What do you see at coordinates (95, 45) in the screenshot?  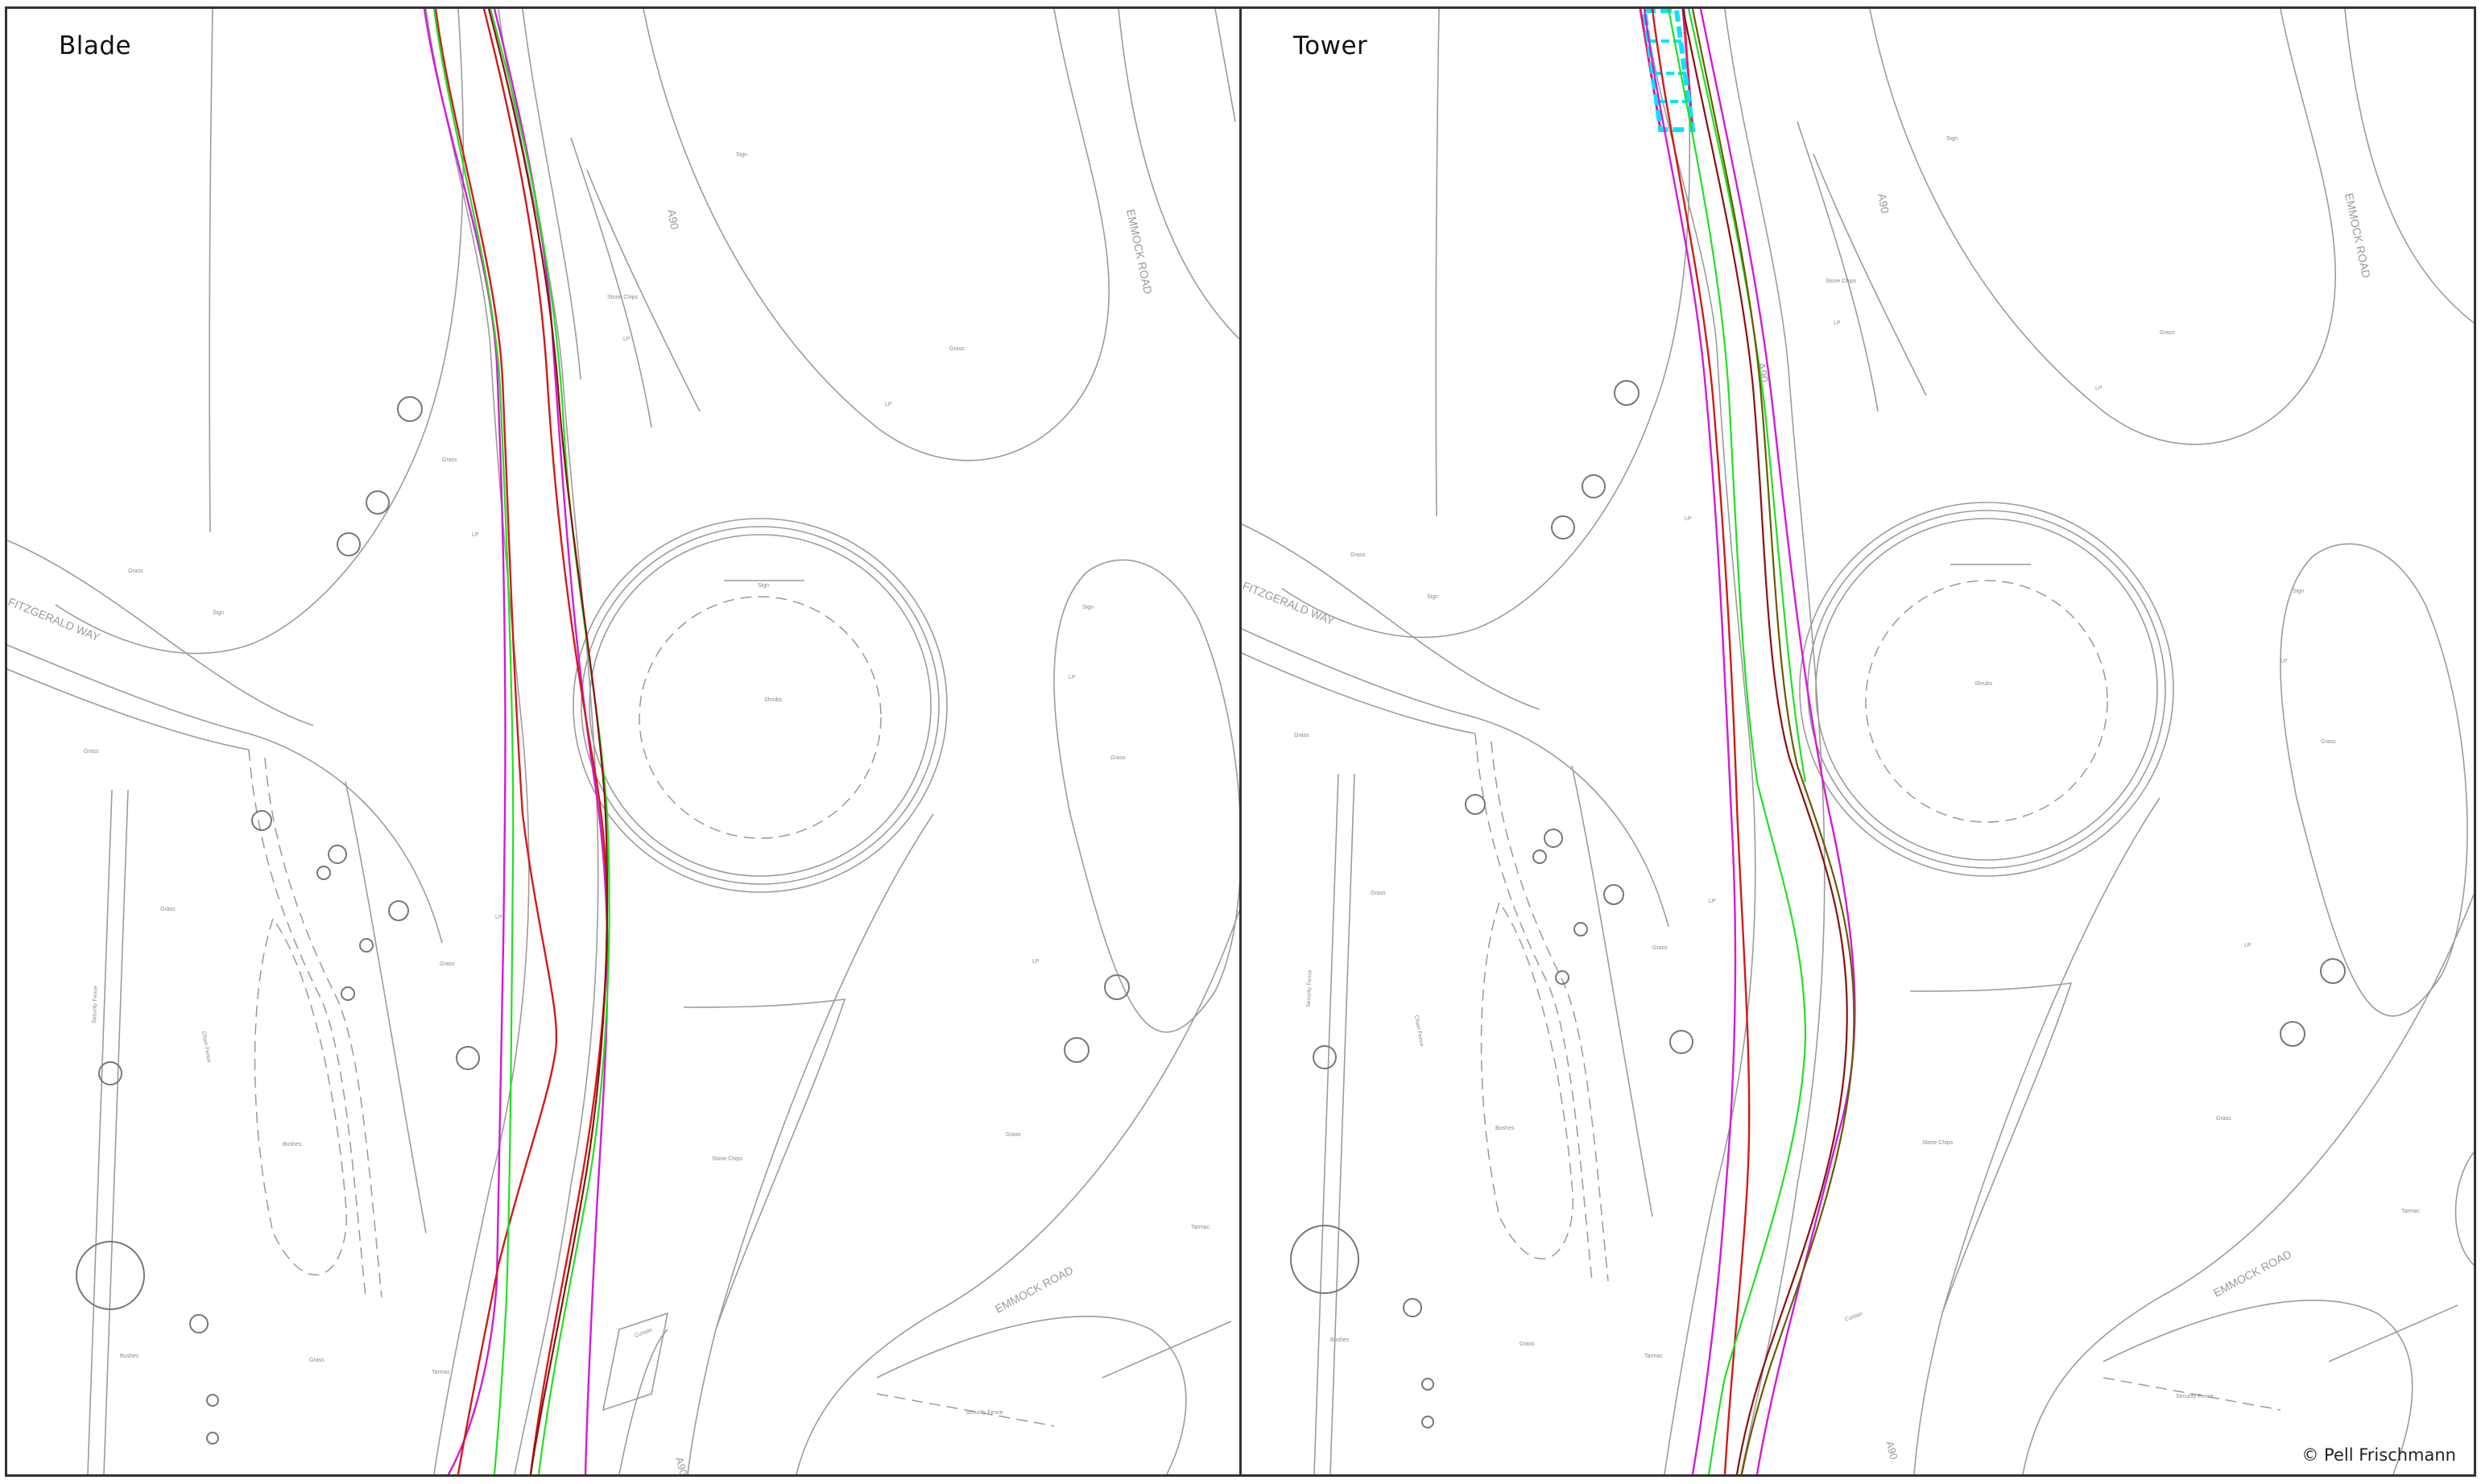 I see `panel-title: Blade` at bounding box center [95, 45].